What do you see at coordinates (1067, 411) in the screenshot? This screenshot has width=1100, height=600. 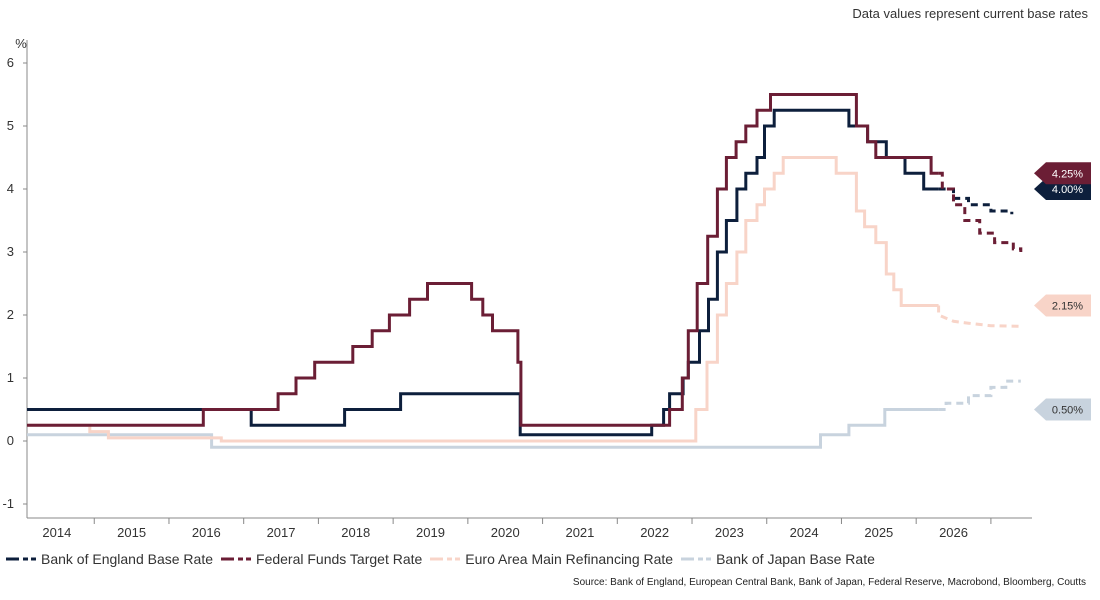 I see `badge-value: 0.50%` at bounding box center [1067, 411].